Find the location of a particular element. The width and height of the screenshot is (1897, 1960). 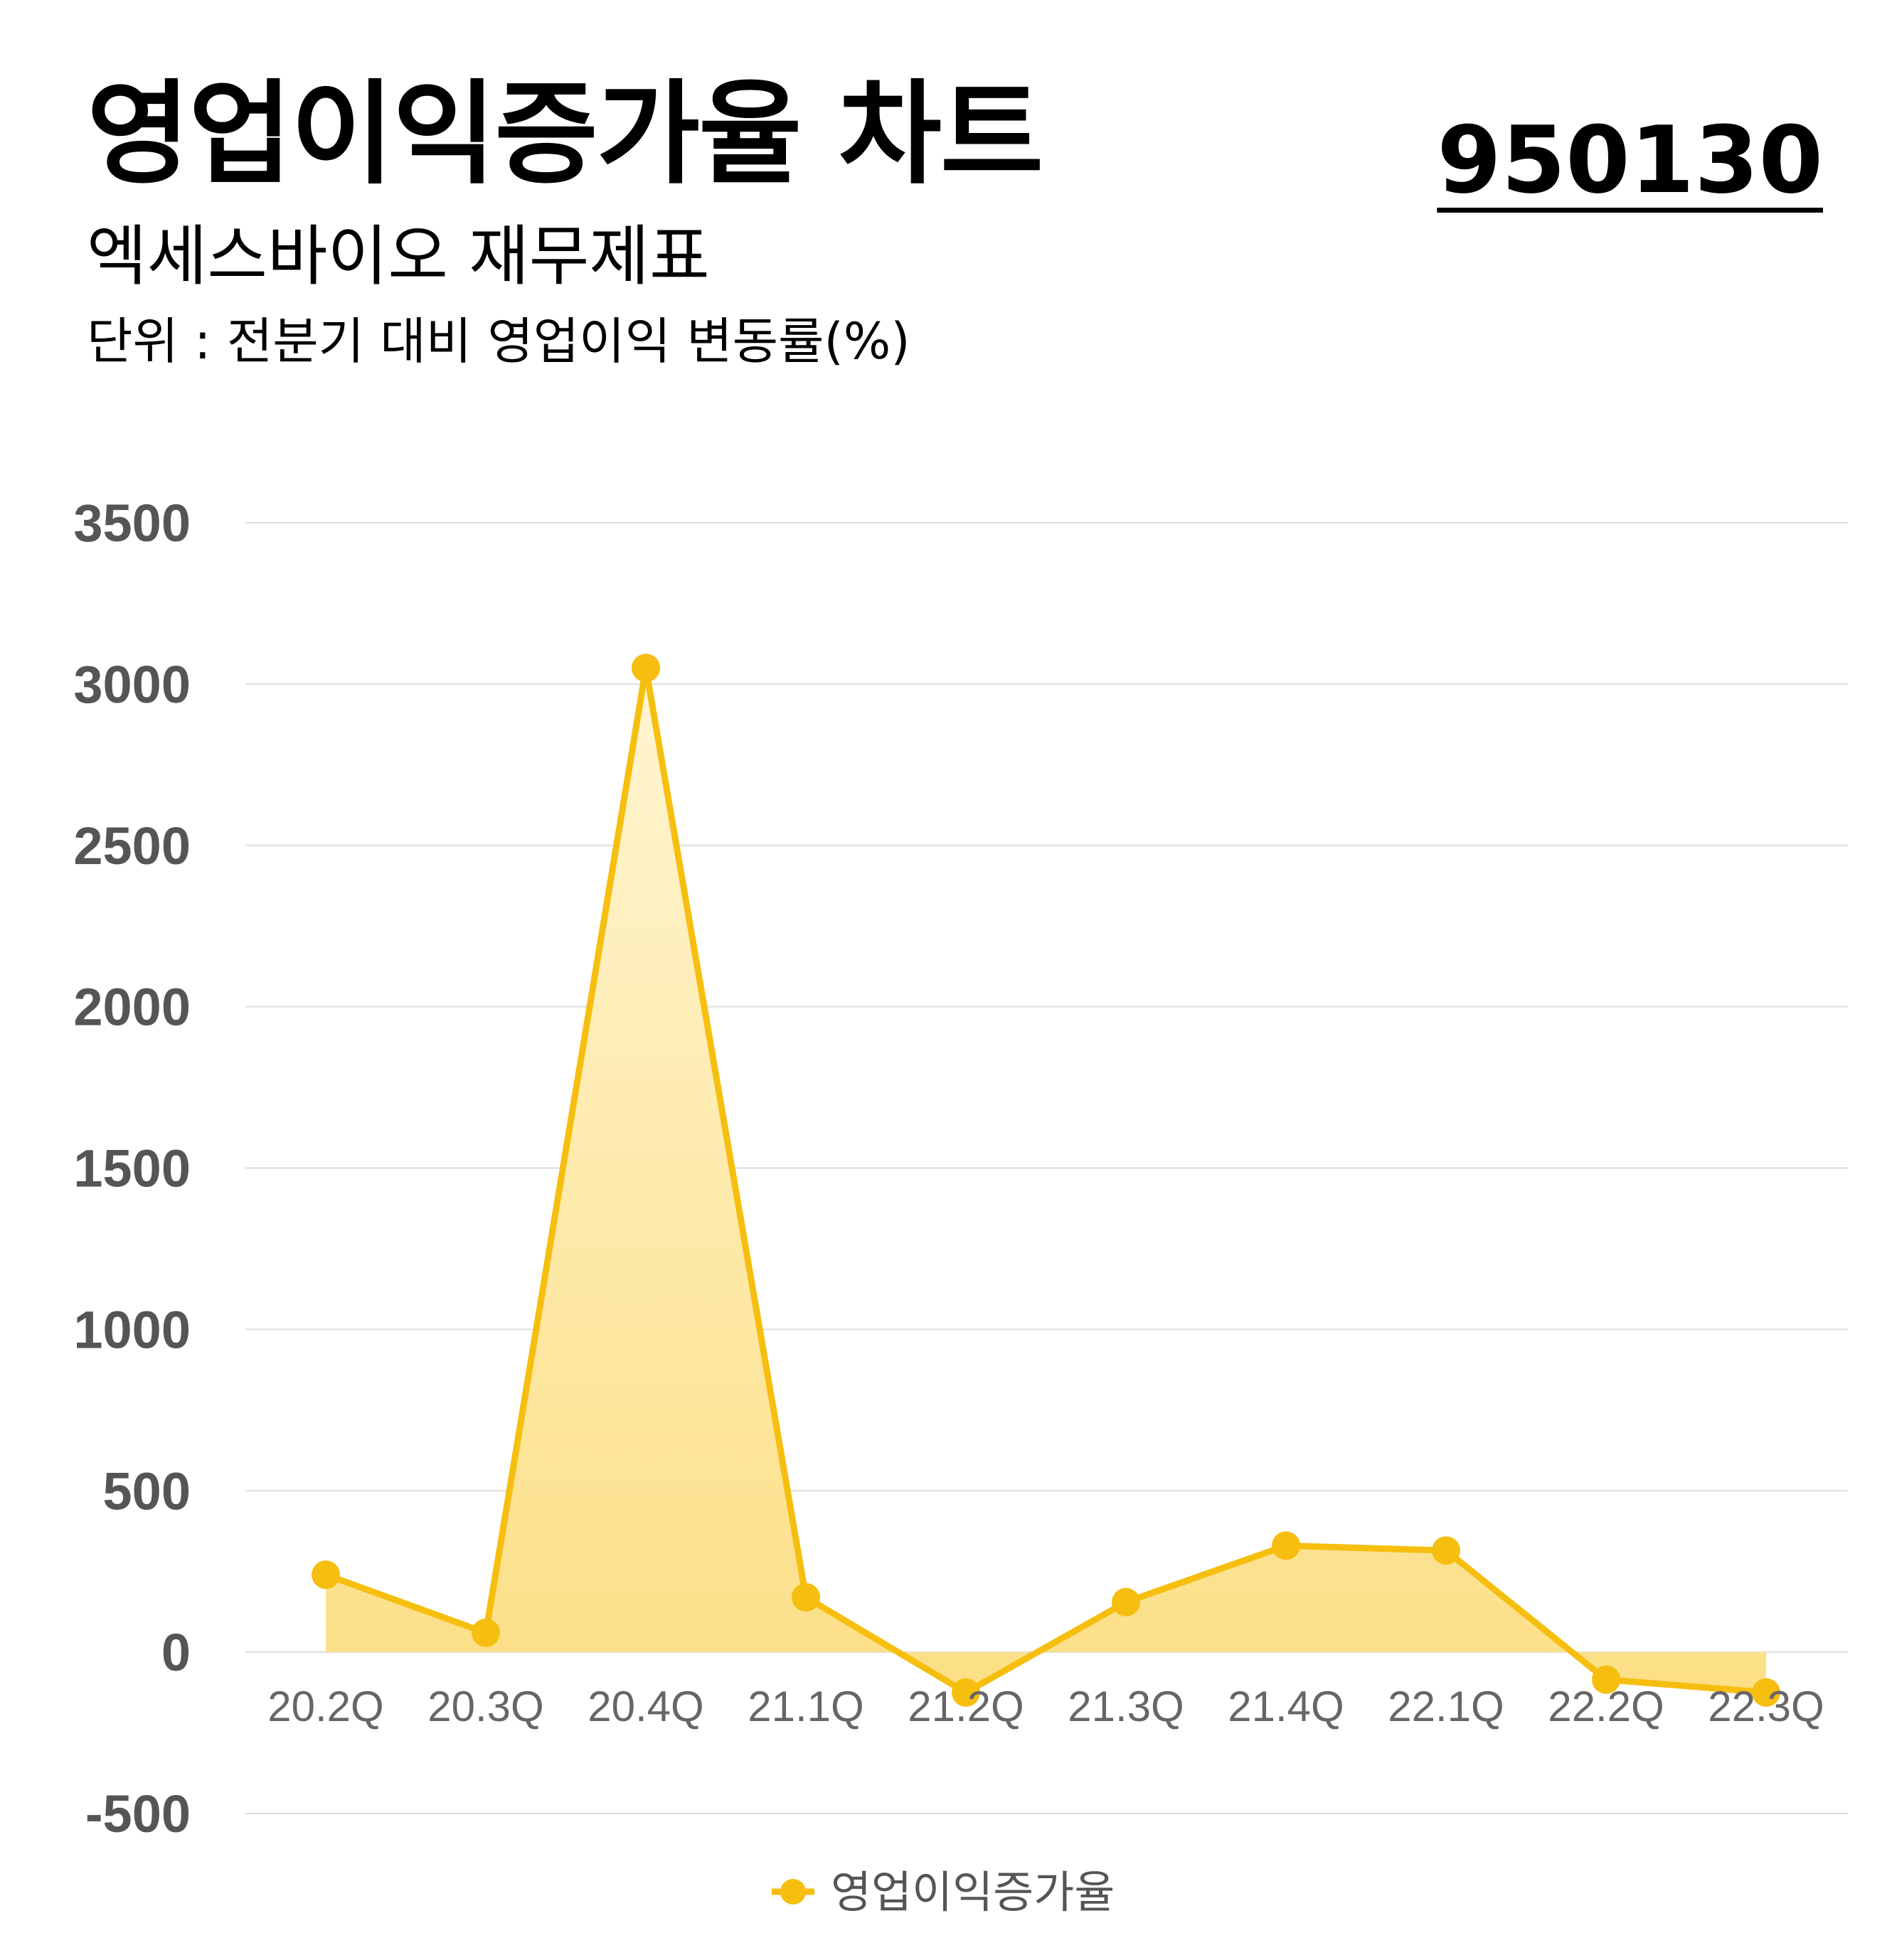

x-tick-label: 20.3Q is located at coordinates (485, 1706).